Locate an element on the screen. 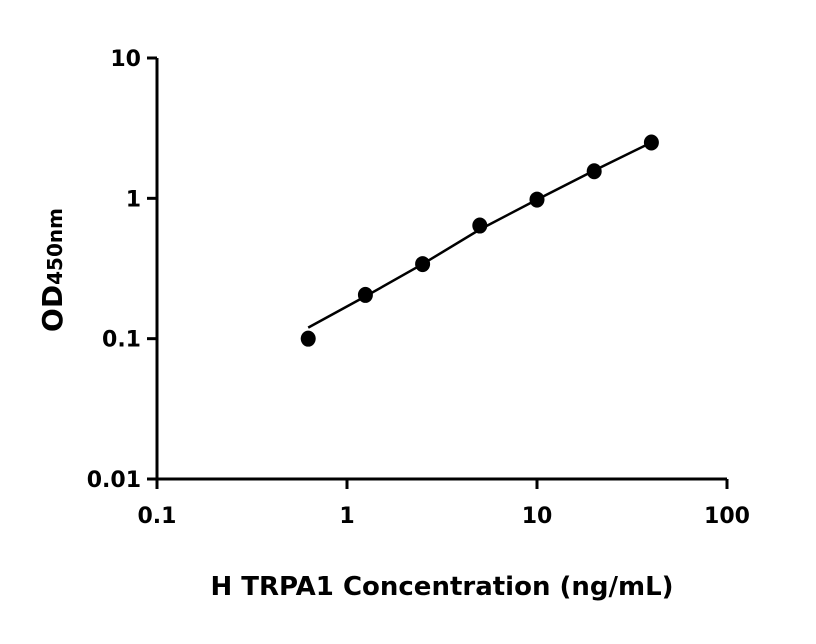 The width and height of the screenshot is (816, 644). x-tick-label: 10 is located at coordinates (537, 516).